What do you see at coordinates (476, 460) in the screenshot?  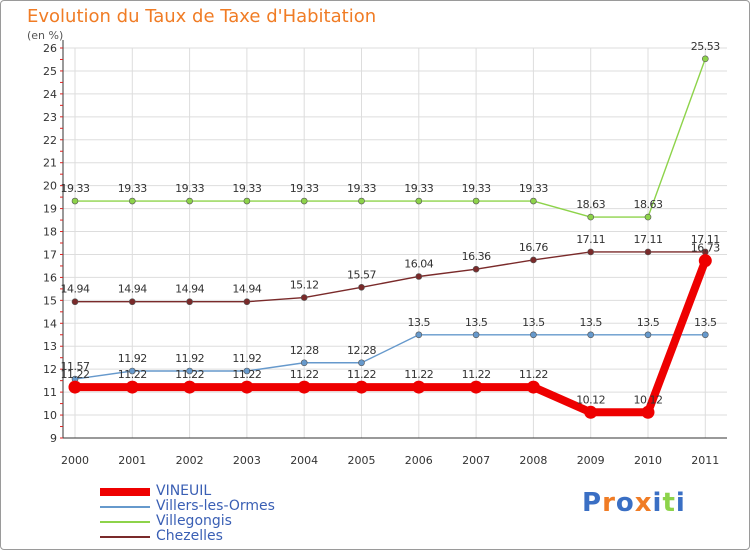 I see `x-tick-label: 2007` at bounding box center [476, 460].